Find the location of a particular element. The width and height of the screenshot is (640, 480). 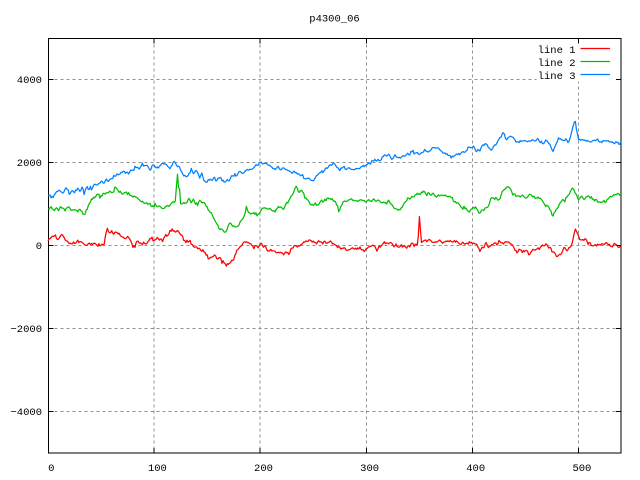

svg-text: 200 is located at coordinates (263, 469).